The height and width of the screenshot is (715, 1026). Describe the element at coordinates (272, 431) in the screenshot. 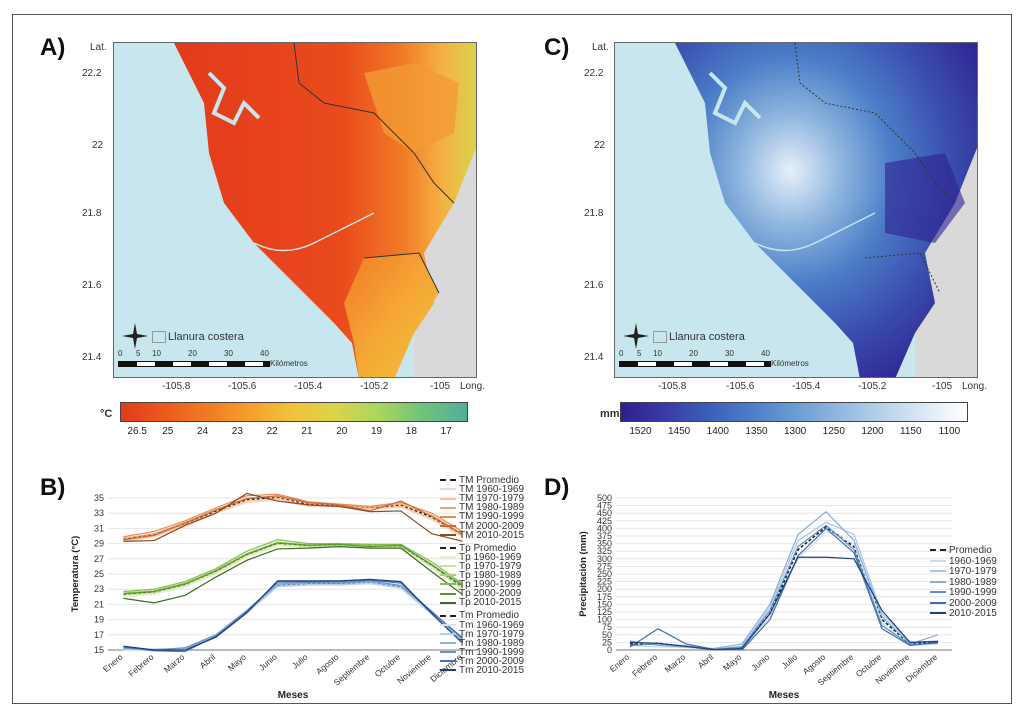

I see `colorbar-tick: 22` at that location.